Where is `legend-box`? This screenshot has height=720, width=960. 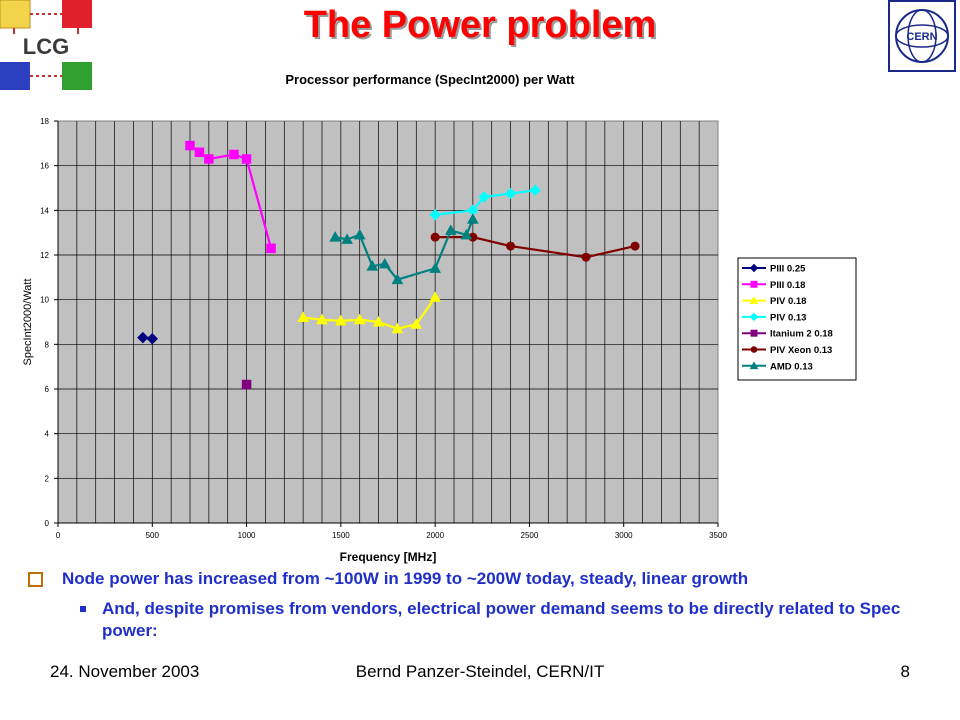
legend-box is located at coordinates (797, 319).